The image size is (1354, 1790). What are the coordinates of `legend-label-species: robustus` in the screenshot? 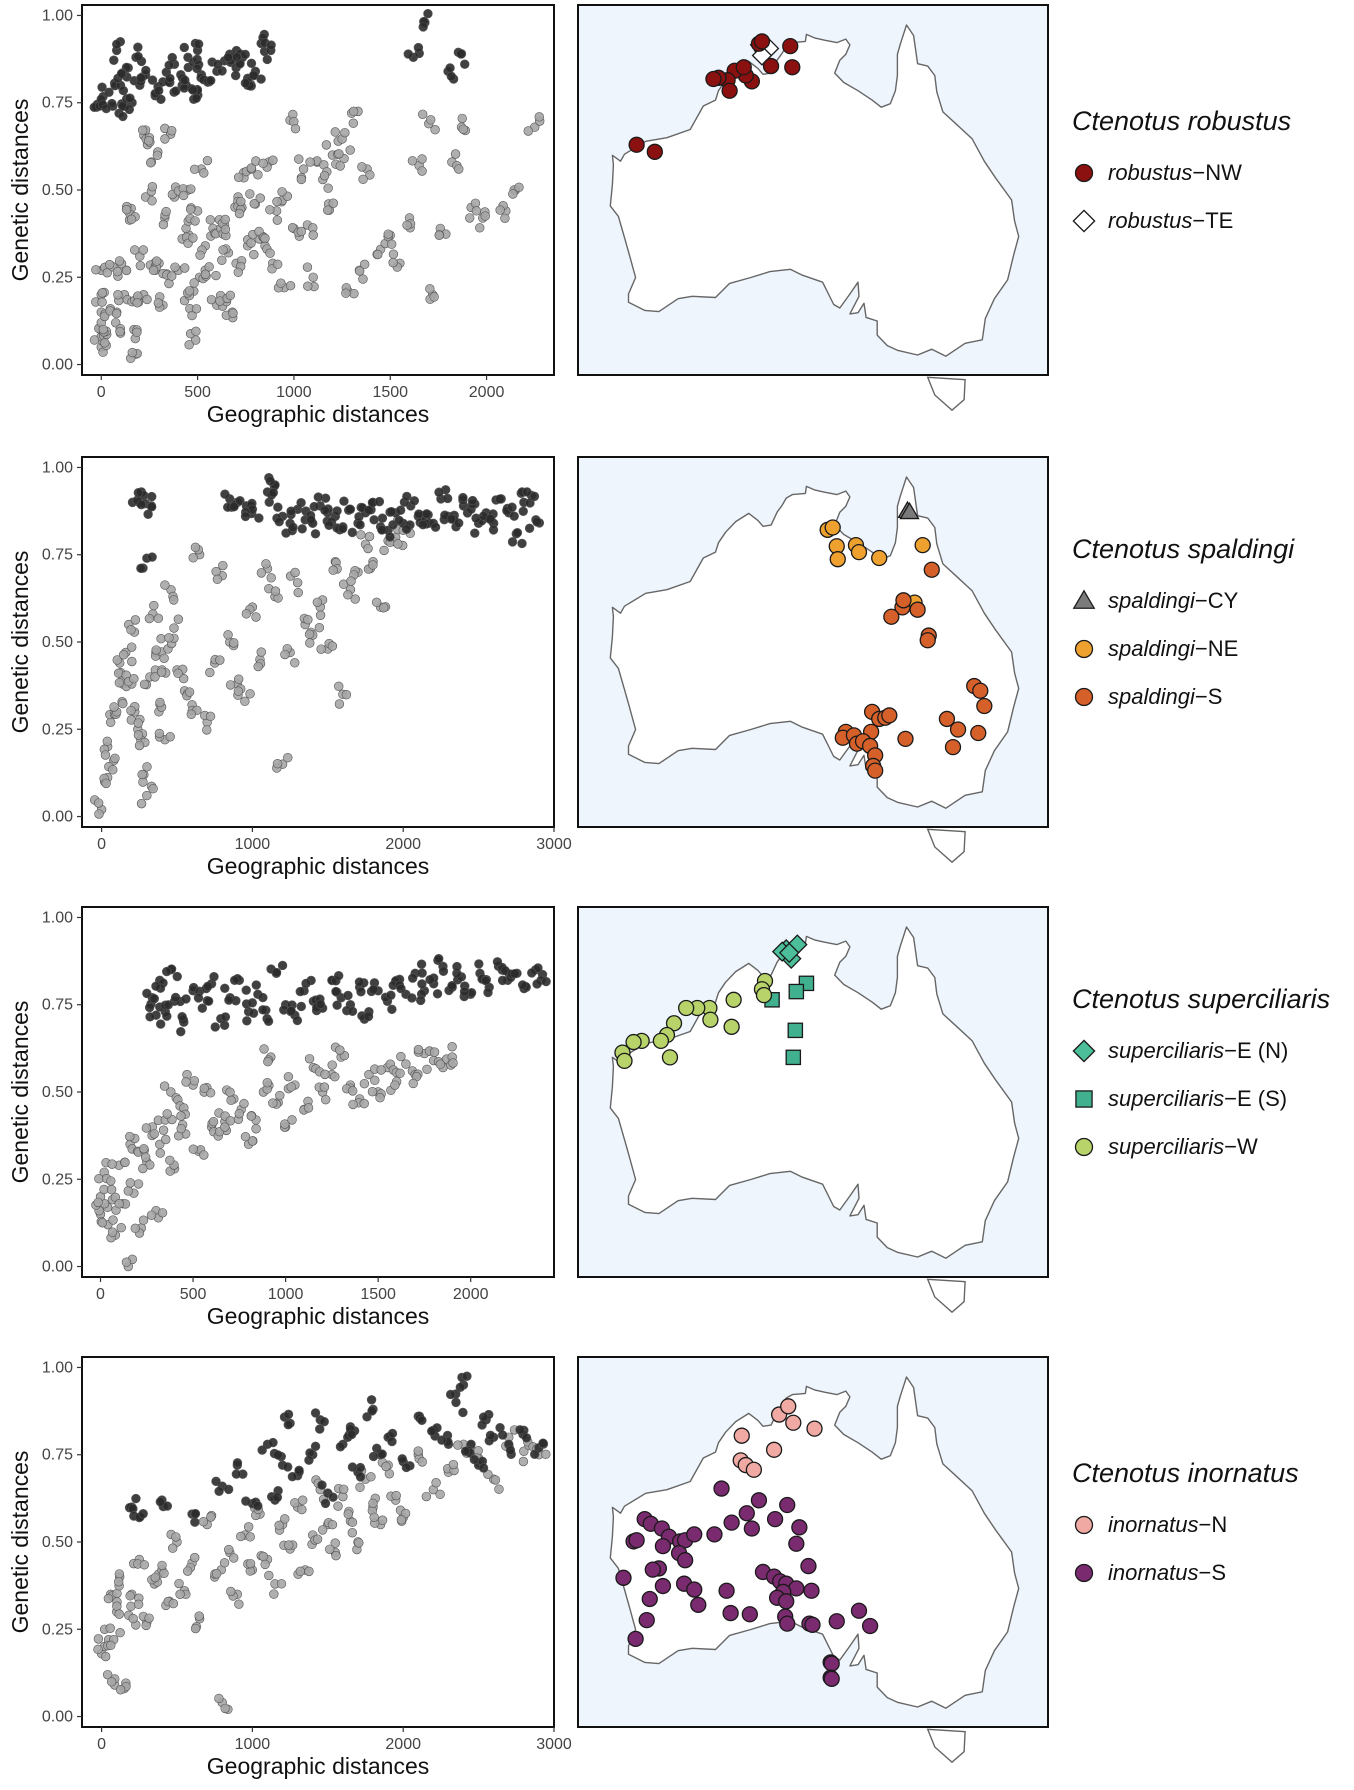 It's located at (1150, 220).